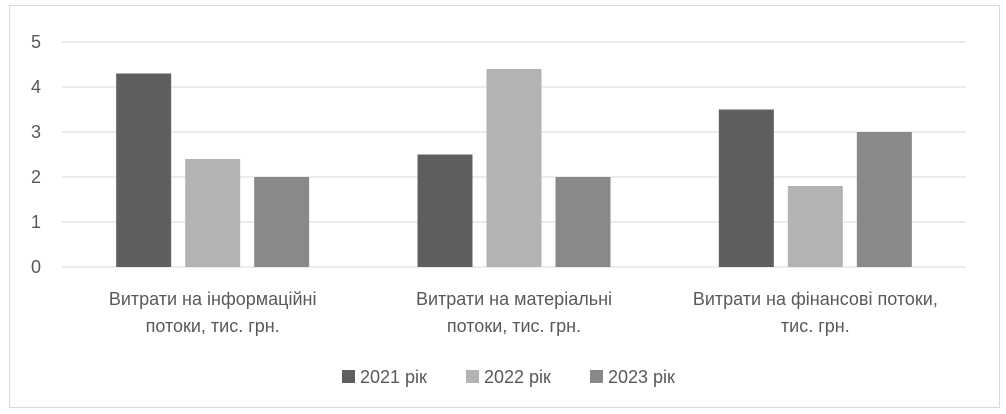 The width and height of the screenshot is (1006, 414). I want to click on y-axis-tick-labels: 0 1 2 3 4 5, so click(36, 154).